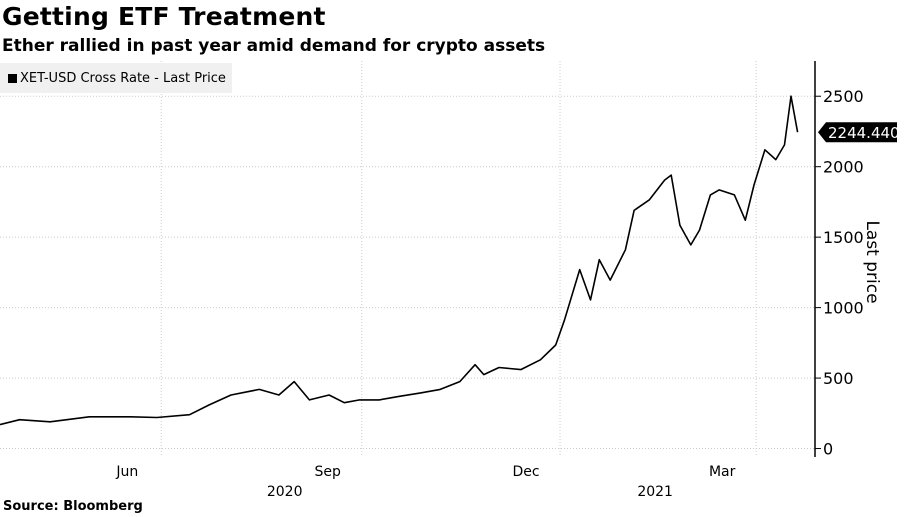 This screenshot has width=920, height=517. I want to click on y-tick-label: 2500, so click(843, 96).